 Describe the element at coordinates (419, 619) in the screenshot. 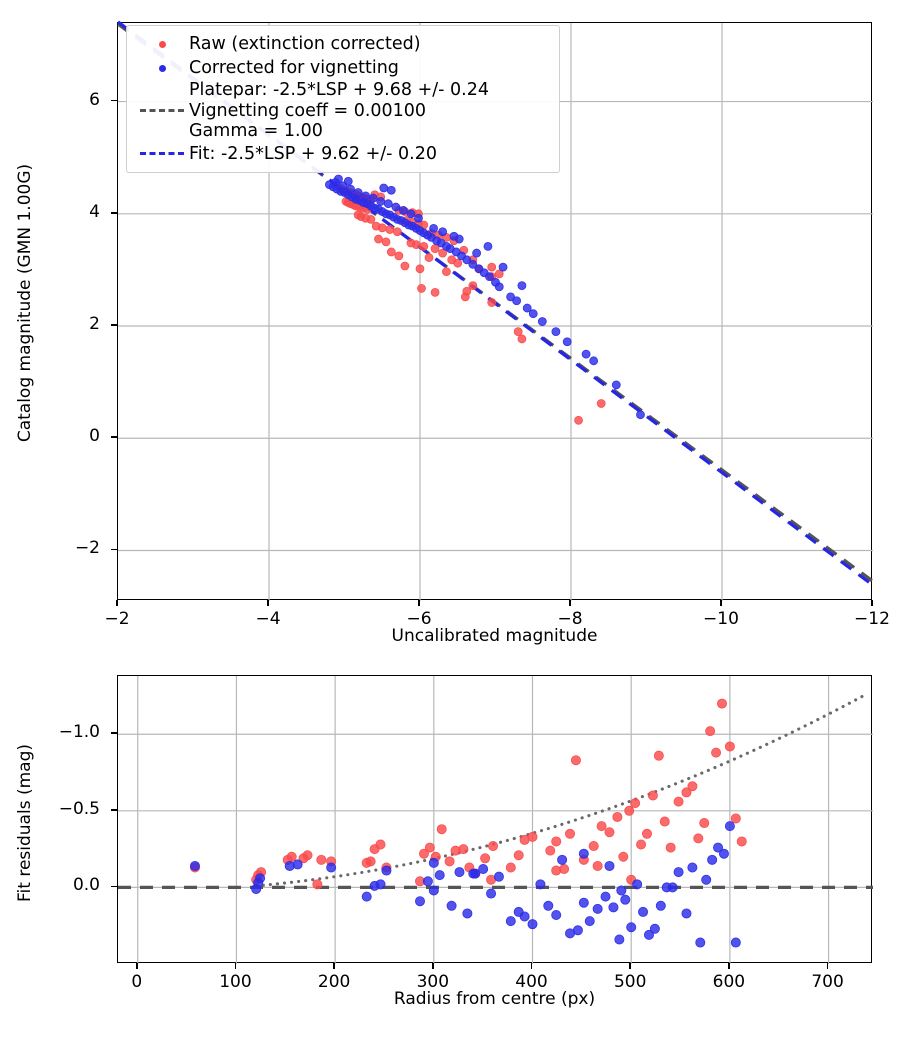

I see `xtick-label: −6` at that location.